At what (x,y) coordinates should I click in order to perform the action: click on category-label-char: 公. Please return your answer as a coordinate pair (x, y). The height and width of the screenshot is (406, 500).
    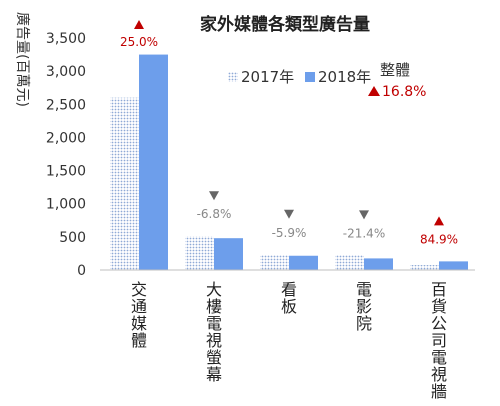
    Looking at the image, I should click on (439, 323).